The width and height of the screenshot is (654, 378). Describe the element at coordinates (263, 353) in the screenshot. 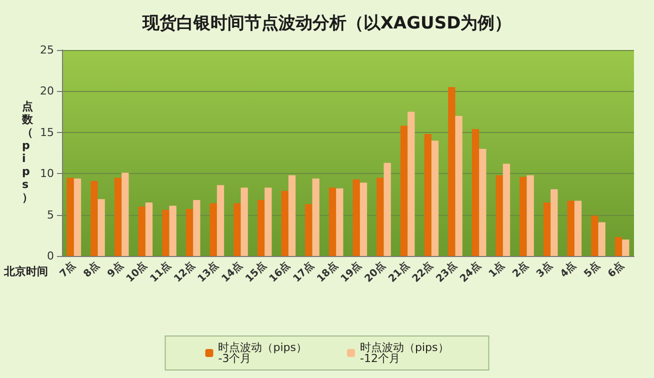

I see `legend-label: 时点波动（pips） -3个月` at that location.